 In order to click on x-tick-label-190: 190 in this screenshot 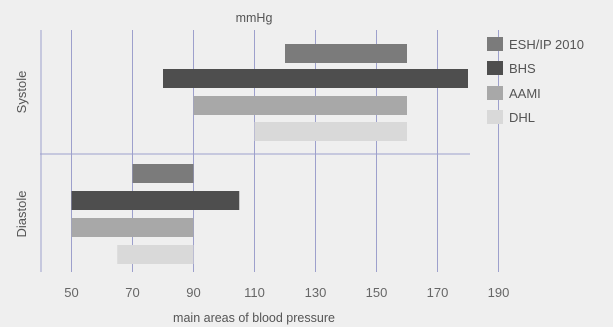, I will do `click(499, 292)`.